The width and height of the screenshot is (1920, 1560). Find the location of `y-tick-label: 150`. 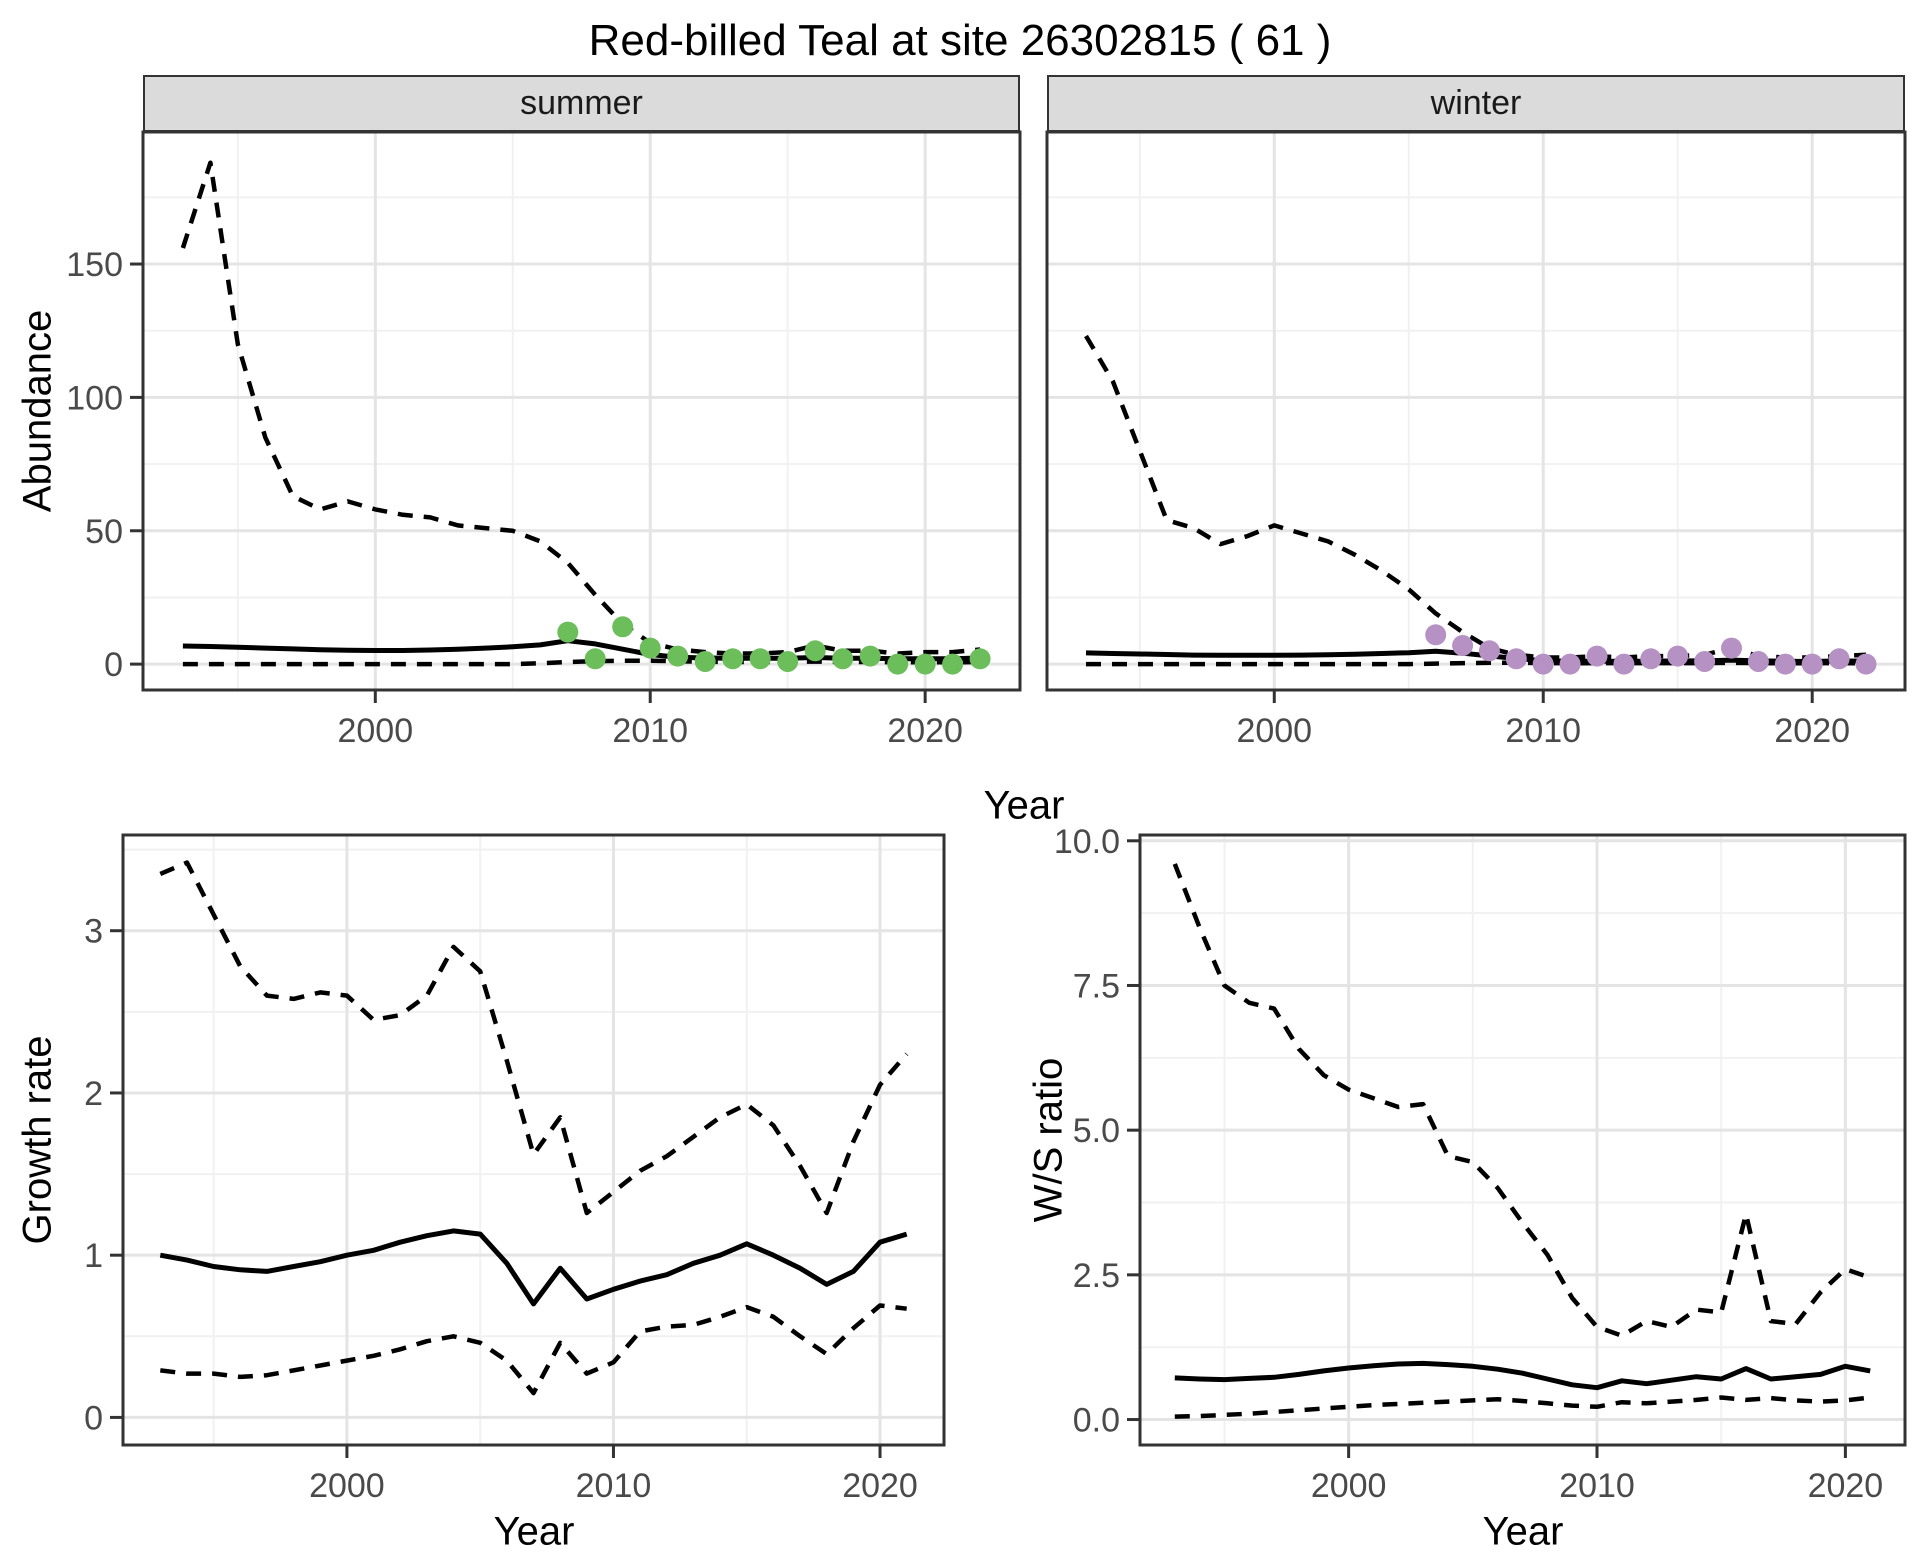

y-tick-label: 150 is located at coordinates (94, 265).